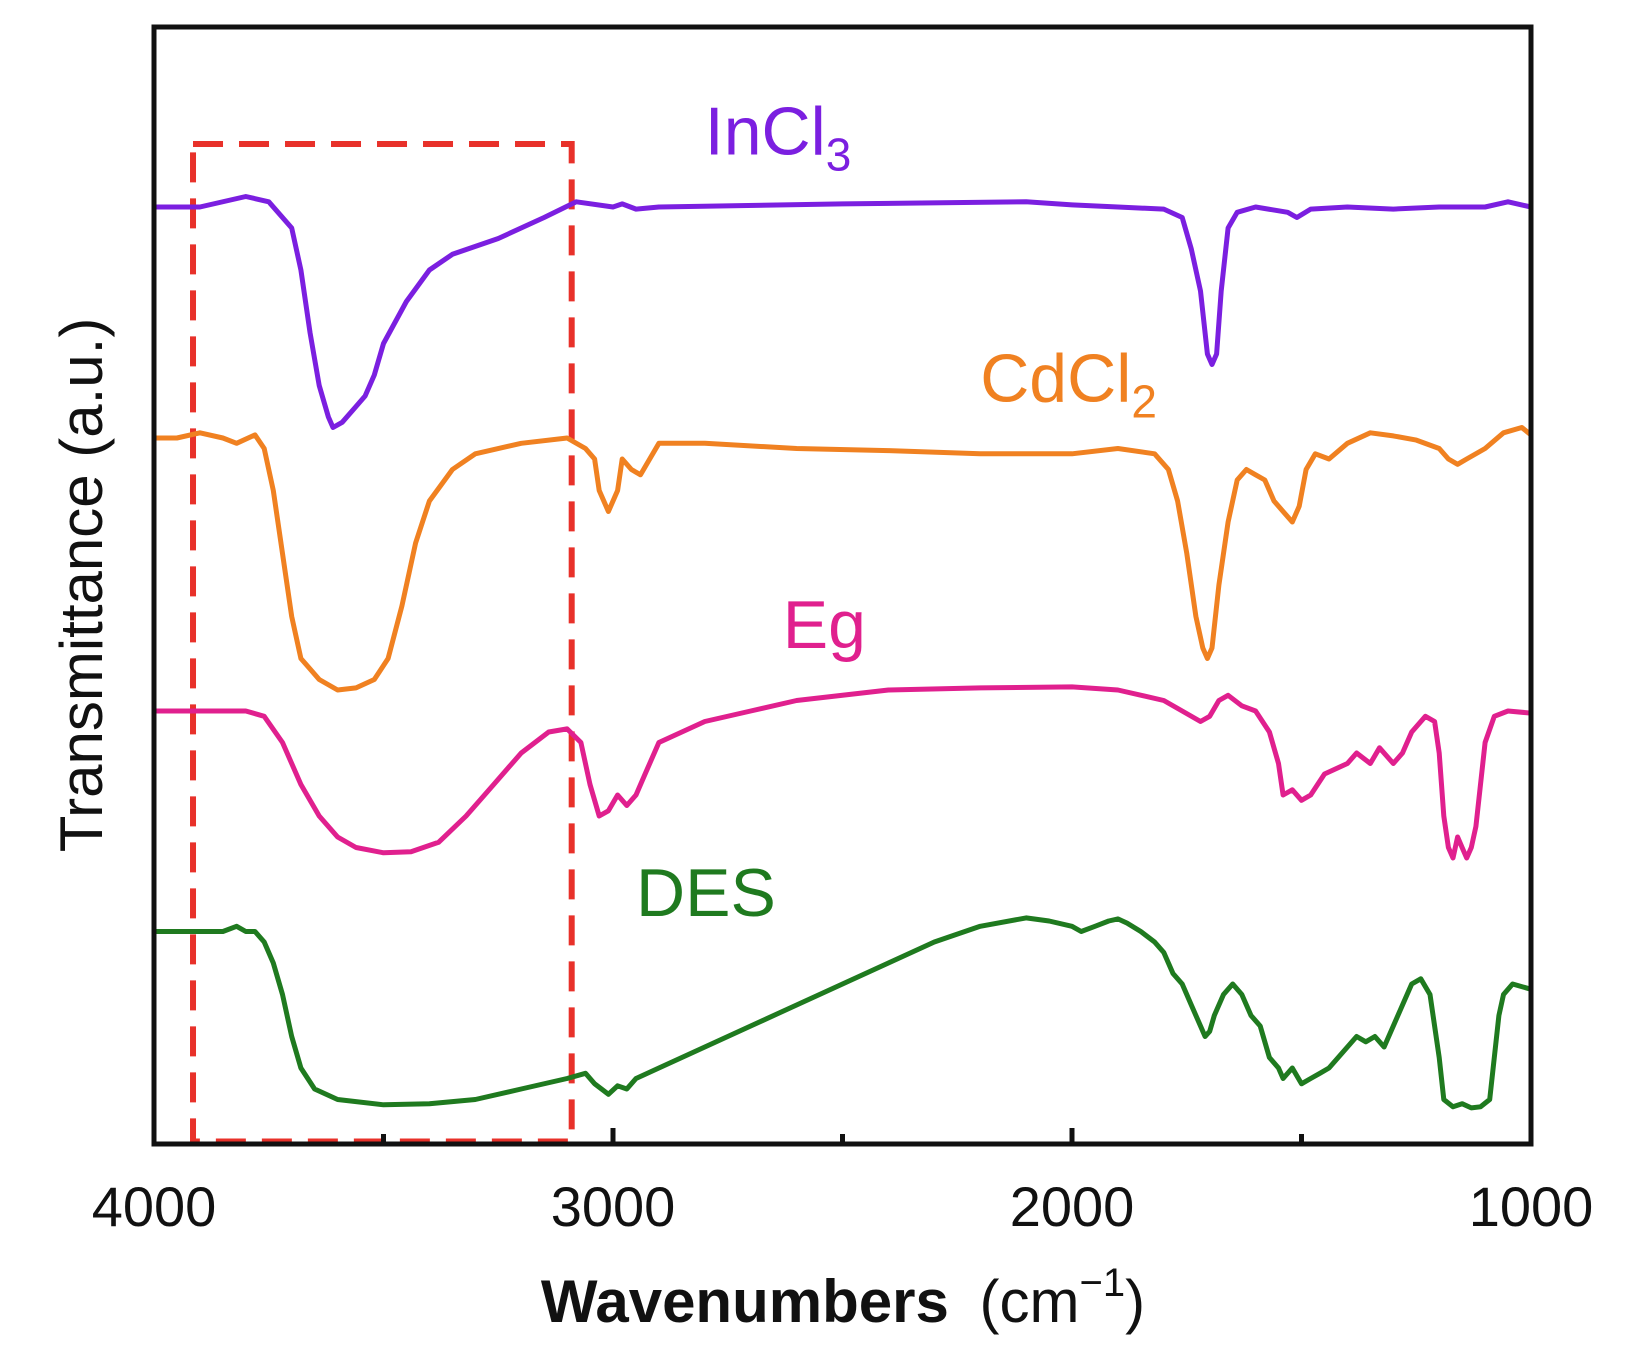  Describe the element at coordinates (843, 312) in the screenshot. I see `series-line-incl3` at that location.